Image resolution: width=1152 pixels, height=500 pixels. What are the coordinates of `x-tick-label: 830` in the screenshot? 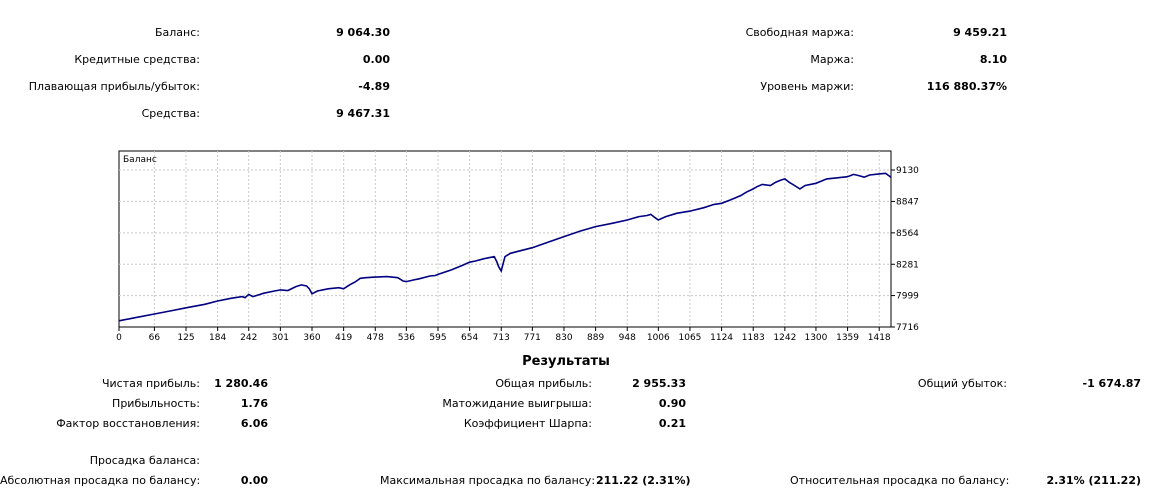 It's located at (563, 338).